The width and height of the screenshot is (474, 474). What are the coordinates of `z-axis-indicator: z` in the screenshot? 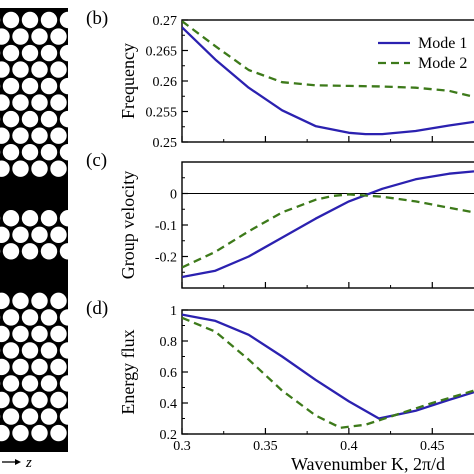 It's located at (17, 463).